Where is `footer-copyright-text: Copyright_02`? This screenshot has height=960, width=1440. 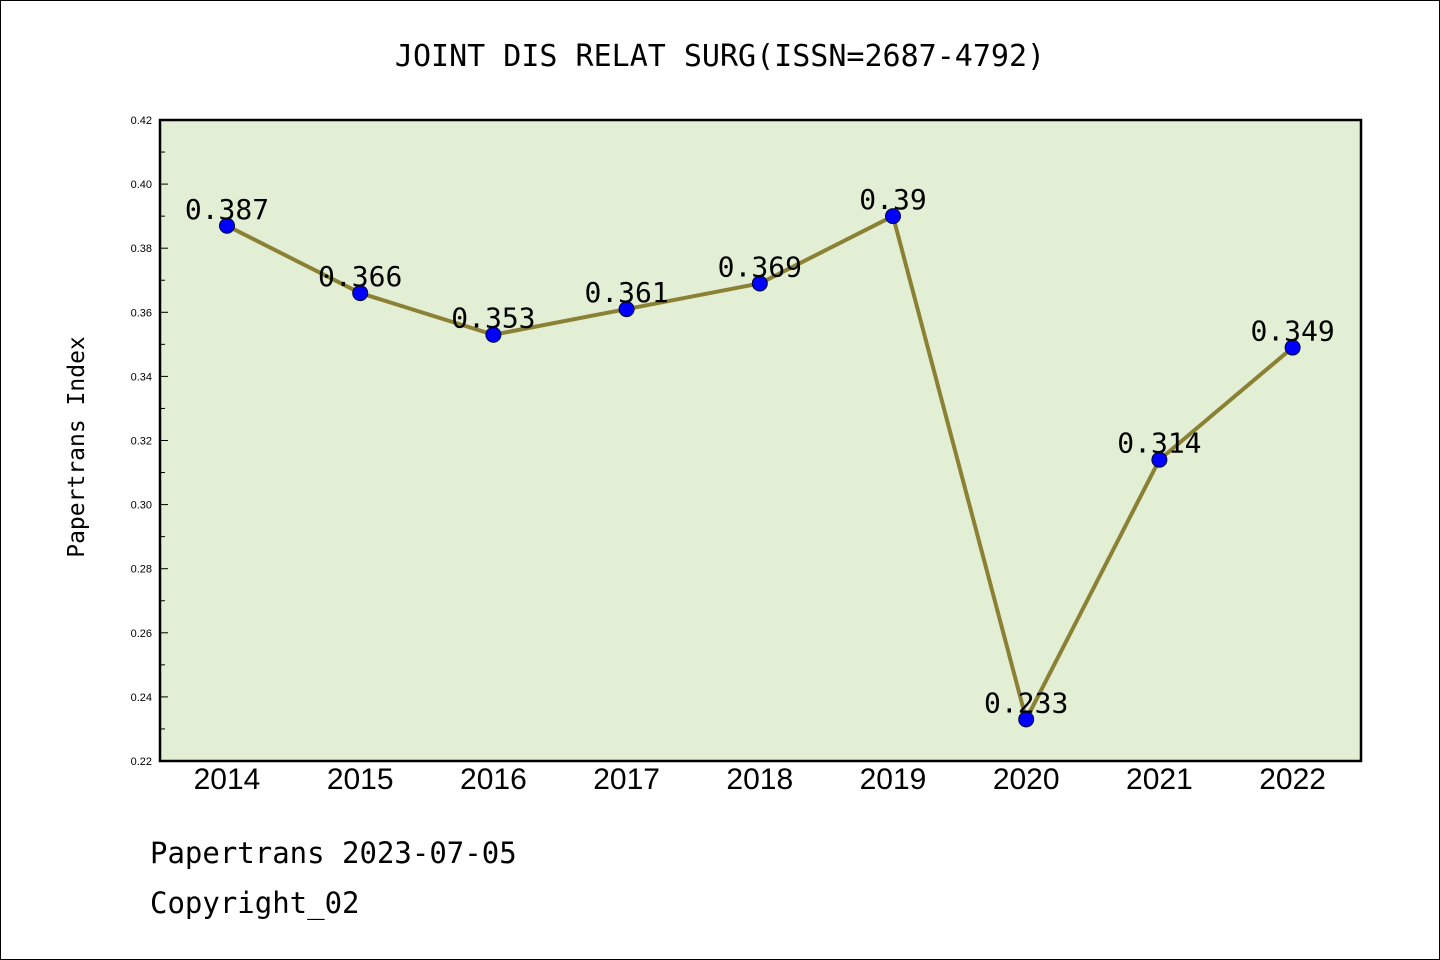 footer-copyright-text: Copyright_02 is located at coordinates (255, 903).